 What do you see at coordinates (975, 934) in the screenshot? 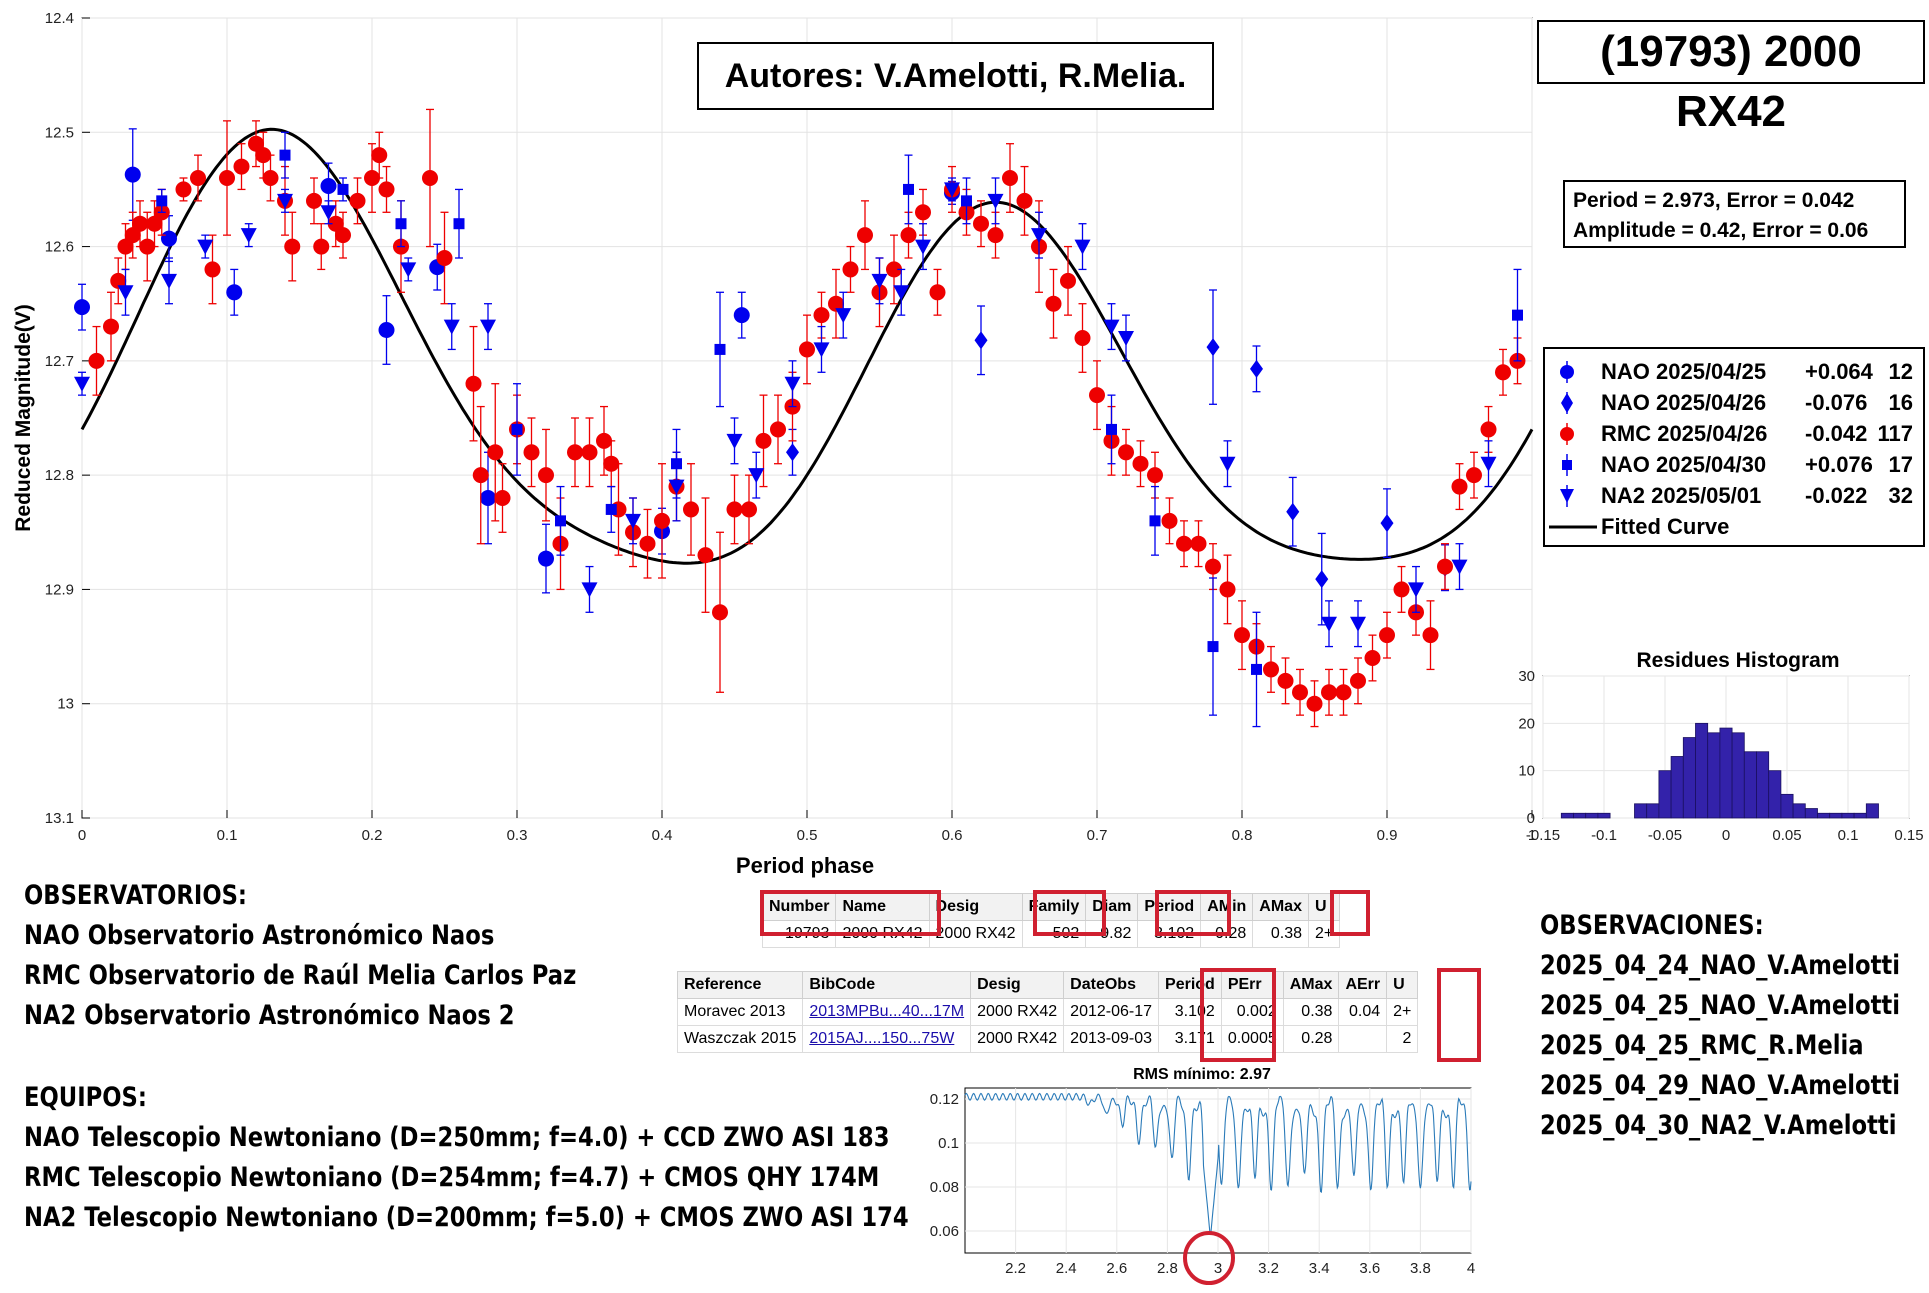
I see `table-cell: 2000 RX42` at bounding box center [975, 934].